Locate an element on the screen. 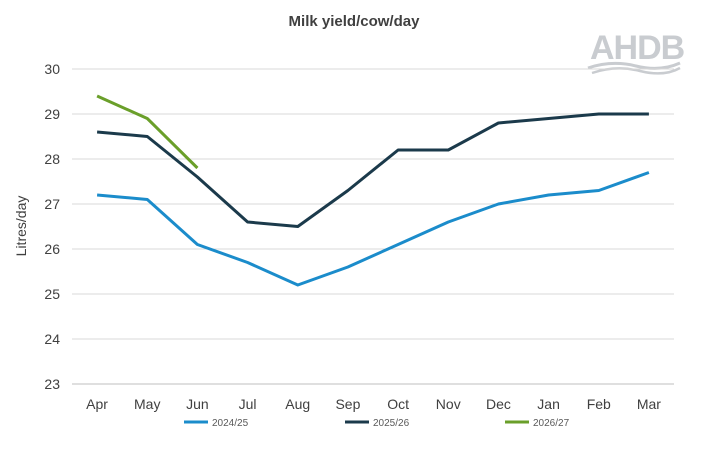  y-tick-label: 27 is located at coordinates (52, 204).